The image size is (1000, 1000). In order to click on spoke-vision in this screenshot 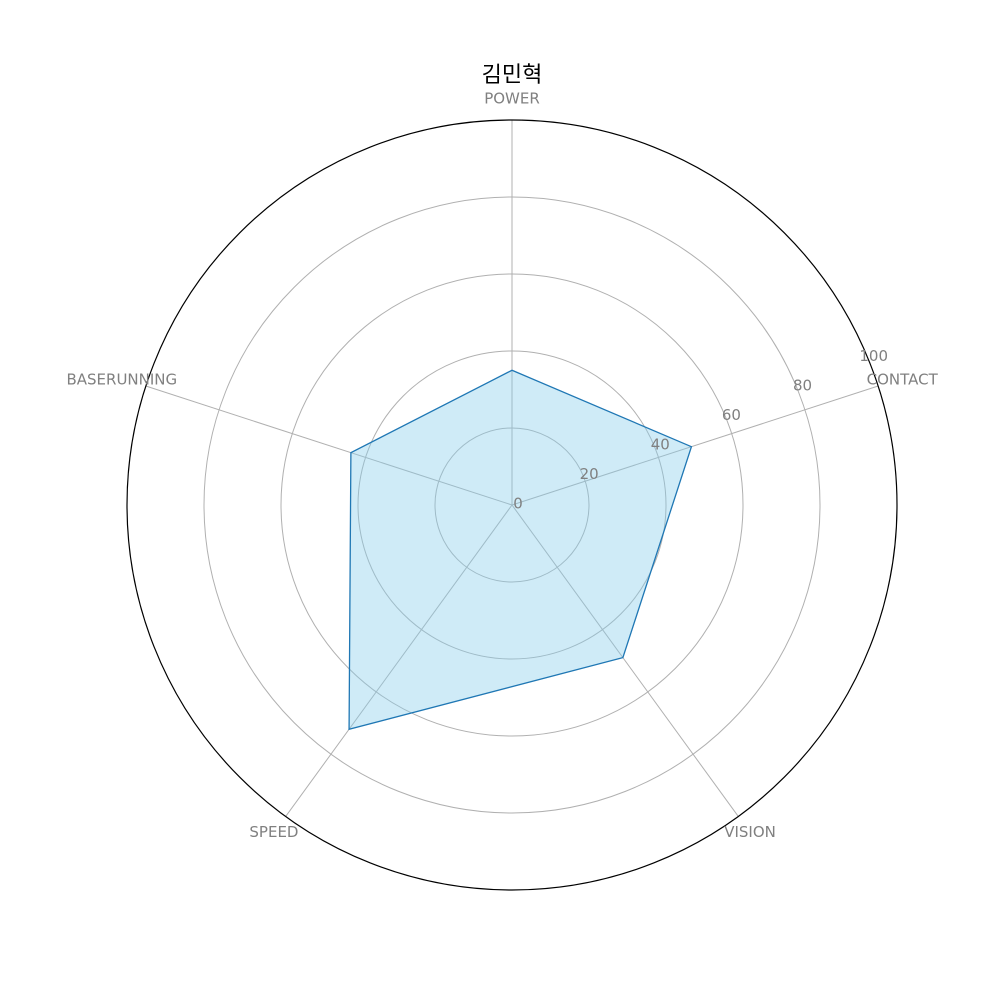, I will do `click(625, 660)`.